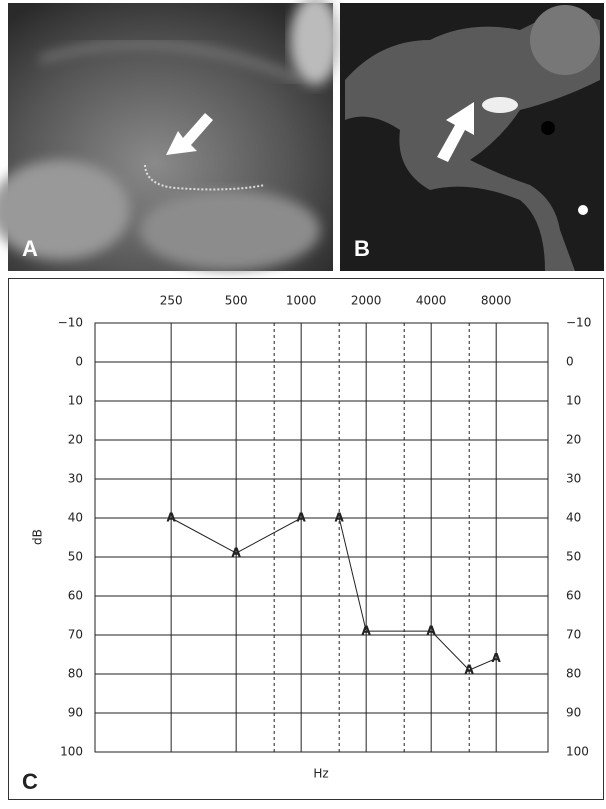 The image size is (606, 809). What do you see at coordinates (496, 301) in the screenshot?
I see `x-tick-label: 8000` at bounding box center [496, 301].